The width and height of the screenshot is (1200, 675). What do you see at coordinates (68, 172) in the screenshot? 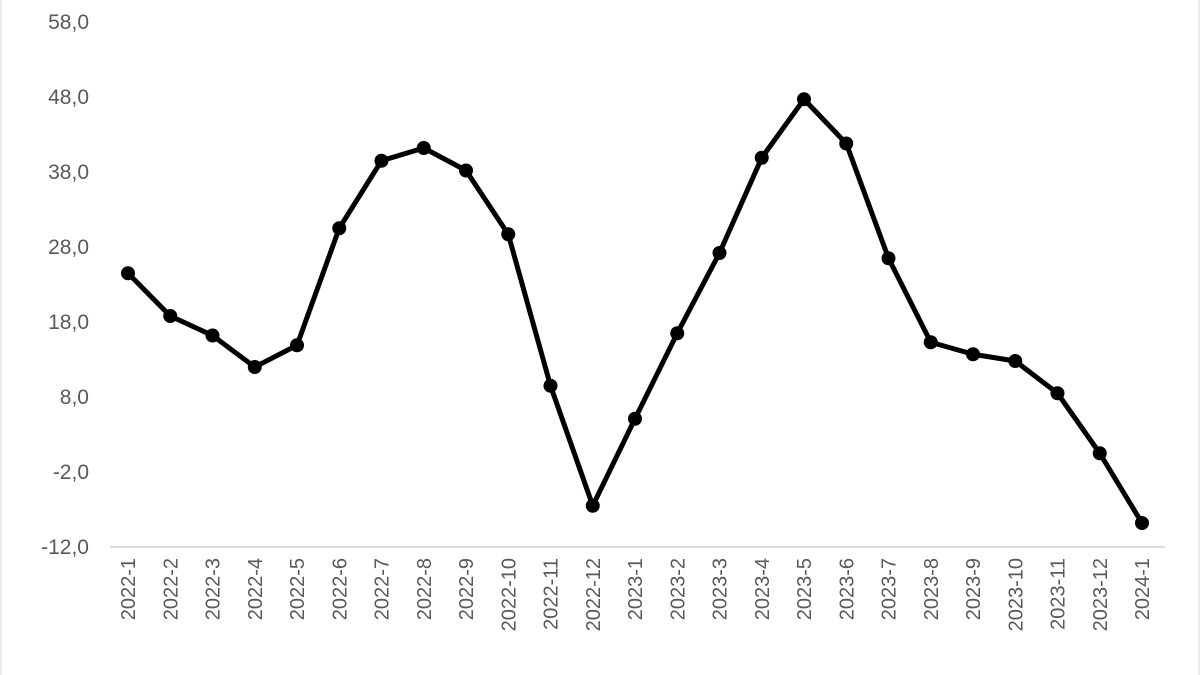
I see `y-axis-tick-label: 38,0` at bounding box center [68, 172].